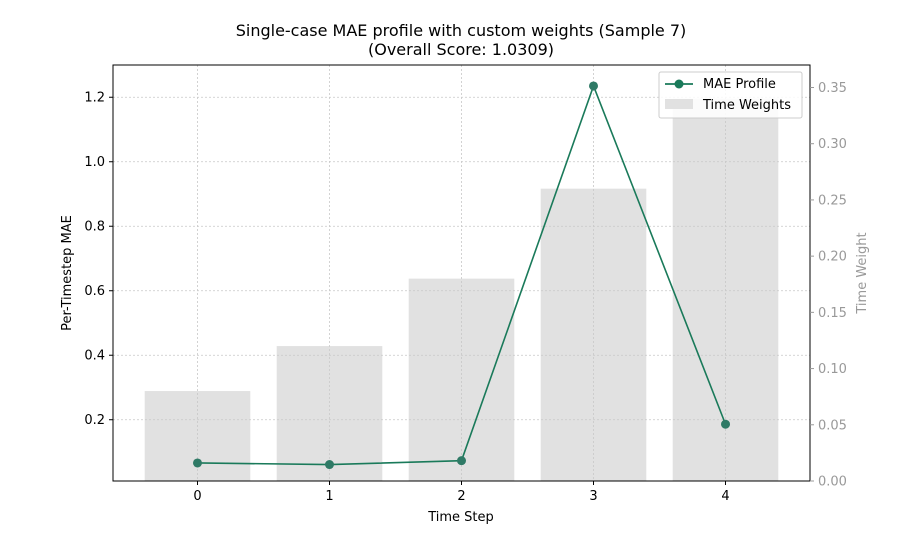 The width and height of the screenshot is (900, 540). I want to click on y-tick-label: 0.8, so click(94, 227).